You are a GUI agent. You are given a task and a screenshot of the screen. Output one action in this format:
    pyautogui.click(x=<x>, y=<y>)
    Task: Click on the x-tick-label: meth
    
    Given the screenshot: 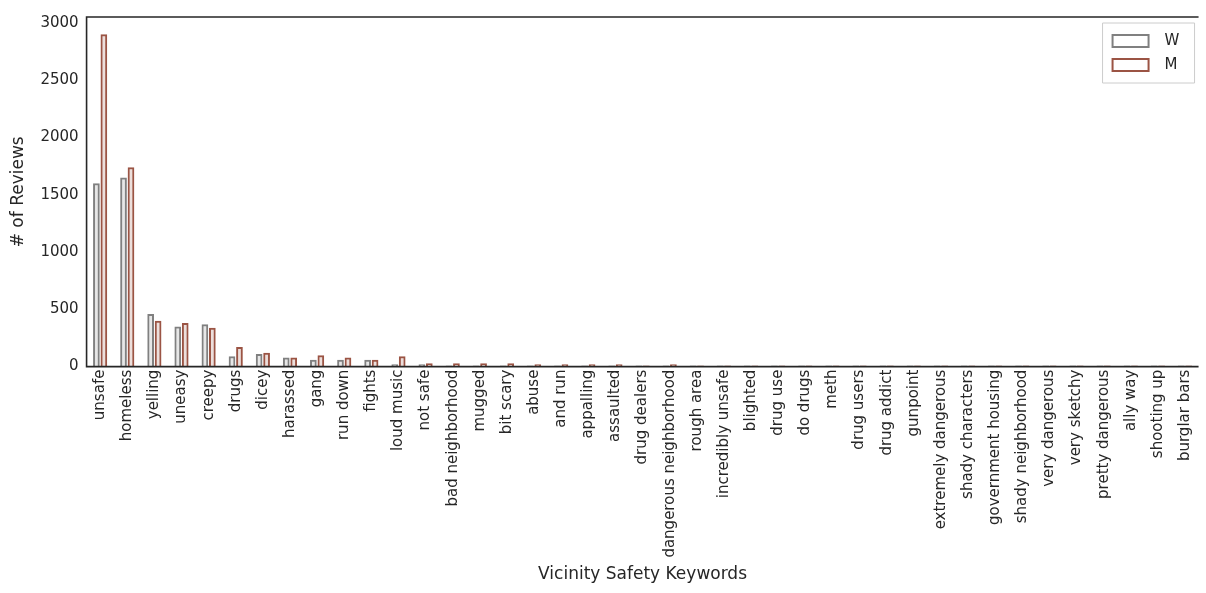 What is the action you would take?
    pyautogui.click(x=831, y=389)
    